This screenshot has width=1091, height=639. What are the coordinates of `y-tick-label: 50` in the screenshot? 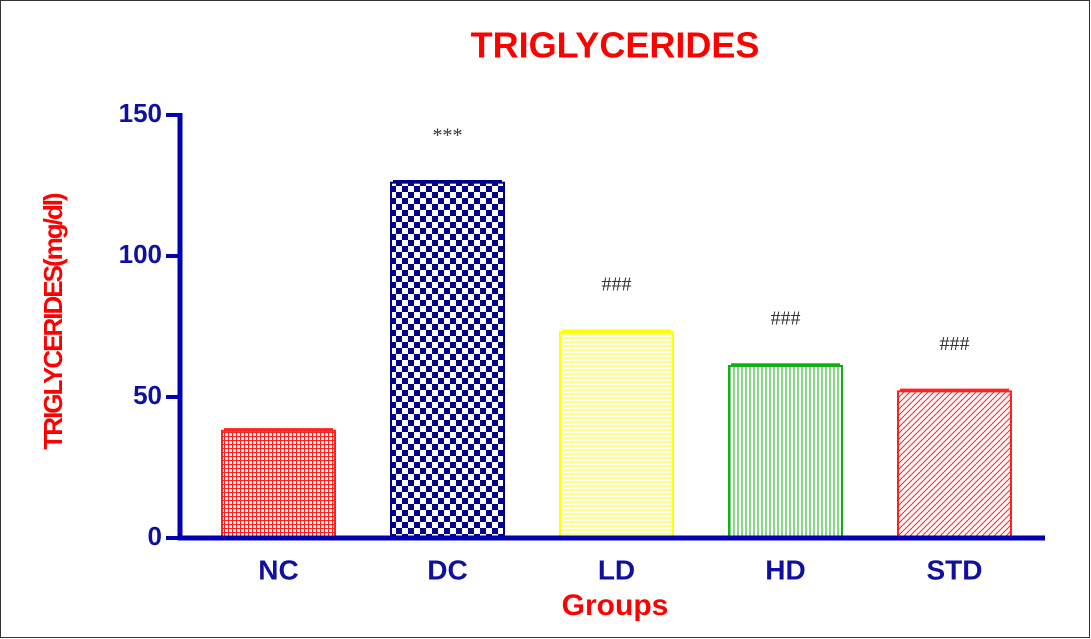 It's located at (147, 395).